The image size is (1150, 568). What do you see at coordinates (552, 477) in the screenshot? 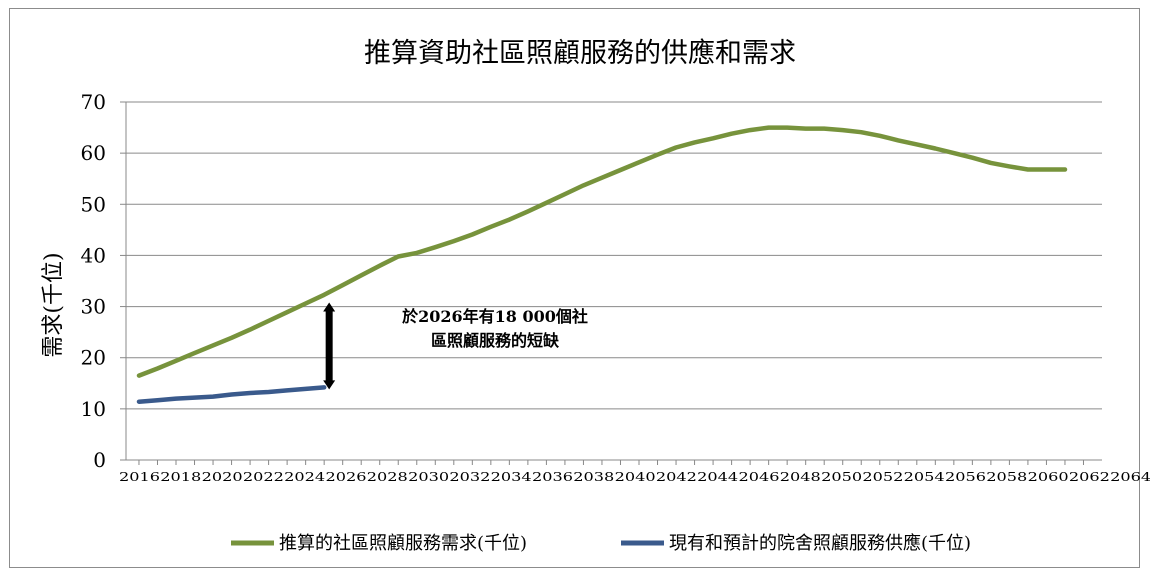
I see `x-tick-label: 2036` at bounding box center [552, 477].